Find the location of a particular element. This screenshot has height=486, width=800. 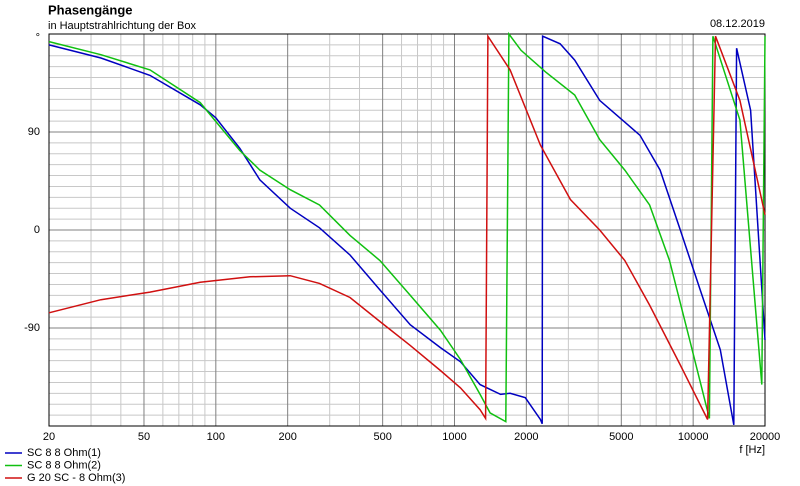

date: 08.12.2019 is located at coordinates (737, 24).